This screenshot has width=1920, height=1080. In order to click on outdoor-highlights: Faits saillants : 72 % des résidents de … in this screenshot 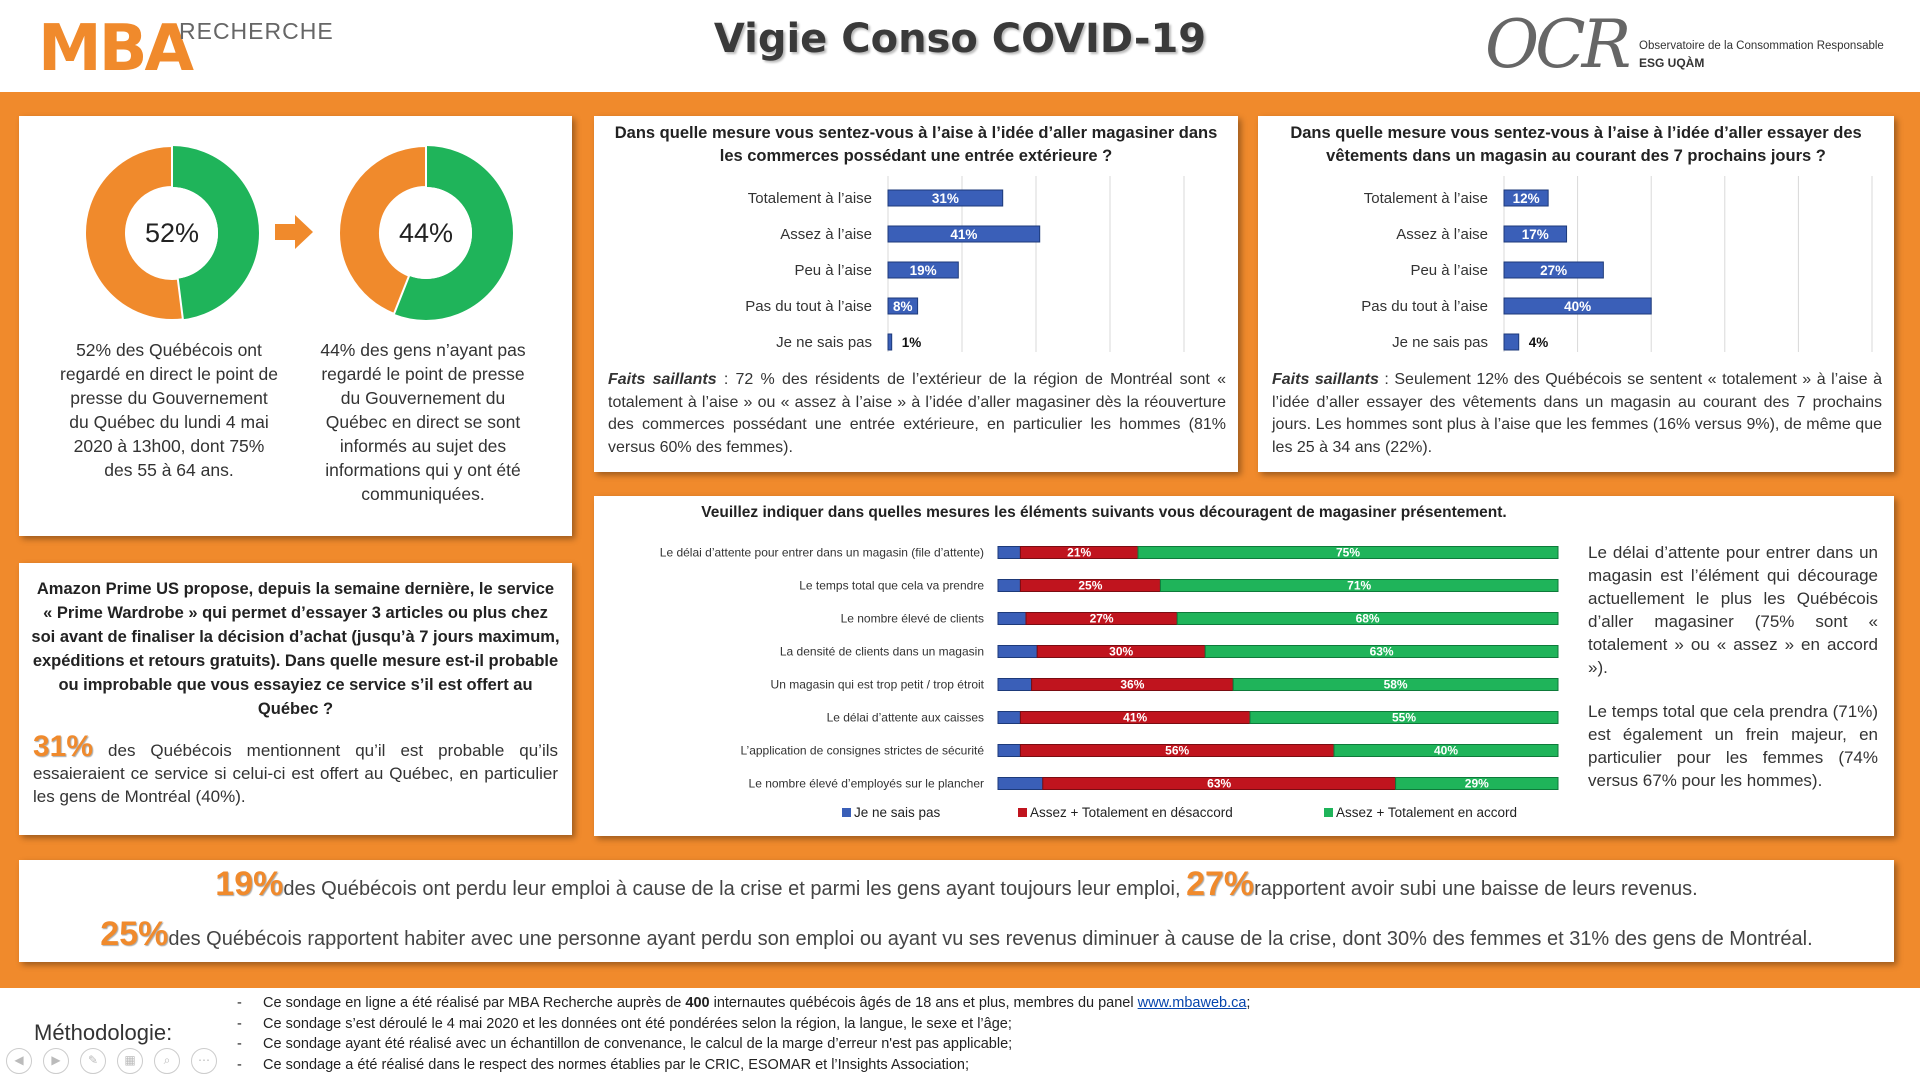, I will do `click(917, 413)`.